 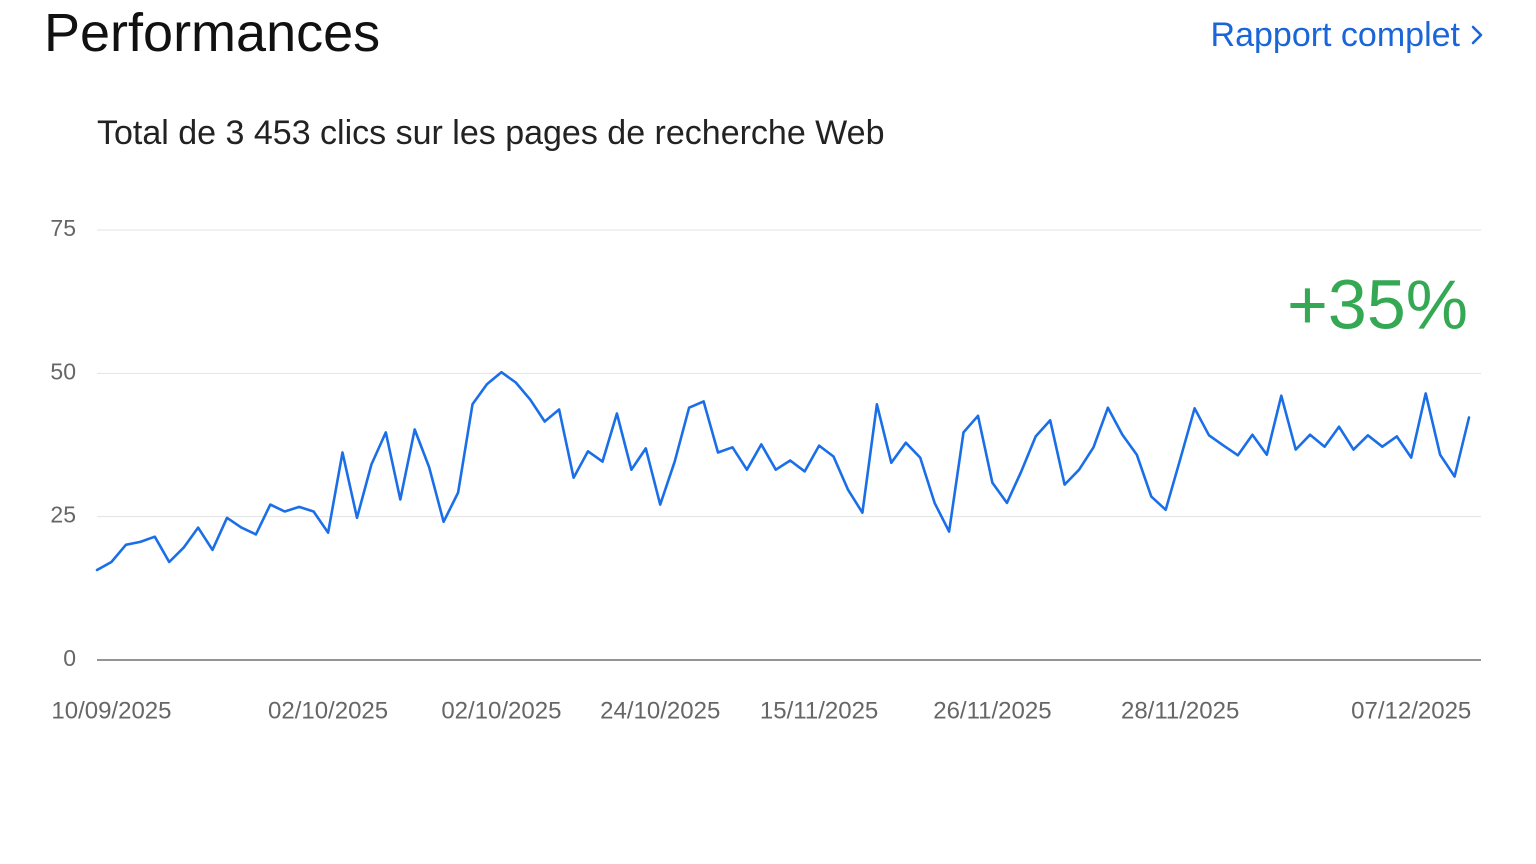 What do you see at coordinates (63, 371) in the screenshot?
I see `y-tick-label: 50` at bounding box center [63, 371].